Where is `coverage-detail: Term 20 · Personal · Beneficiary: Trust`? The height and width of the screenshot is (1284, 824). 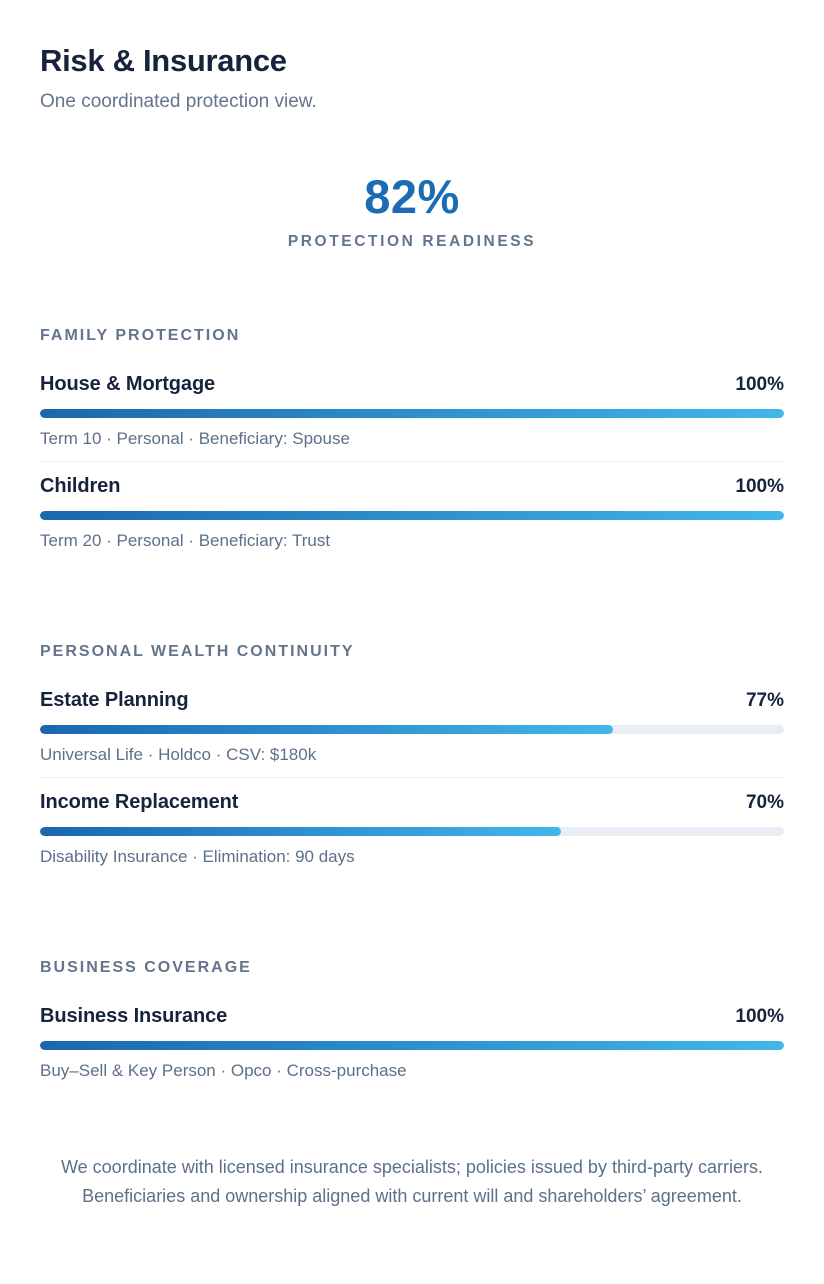 coverage-detail: Term 20 · Personal · Beneficiary: Trust is located at coordinates (185, 541).